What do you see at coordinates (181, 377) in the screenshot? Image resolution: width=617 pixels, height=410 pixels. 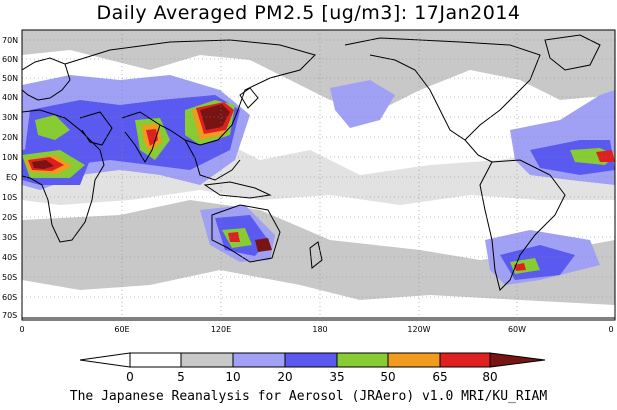 I see `colorbar-tick-label: 5` at bounding box center [181, 377].